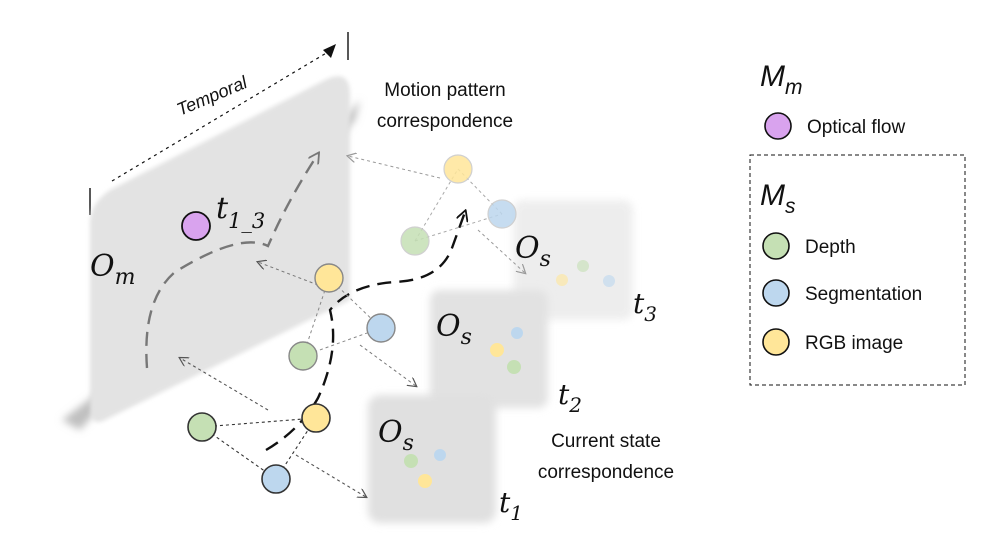 The height and width of the screenshot is (559, 999). Describe the element at coordinates (645, 306) in the screenshot. I see `t3-label: t3` at that location.